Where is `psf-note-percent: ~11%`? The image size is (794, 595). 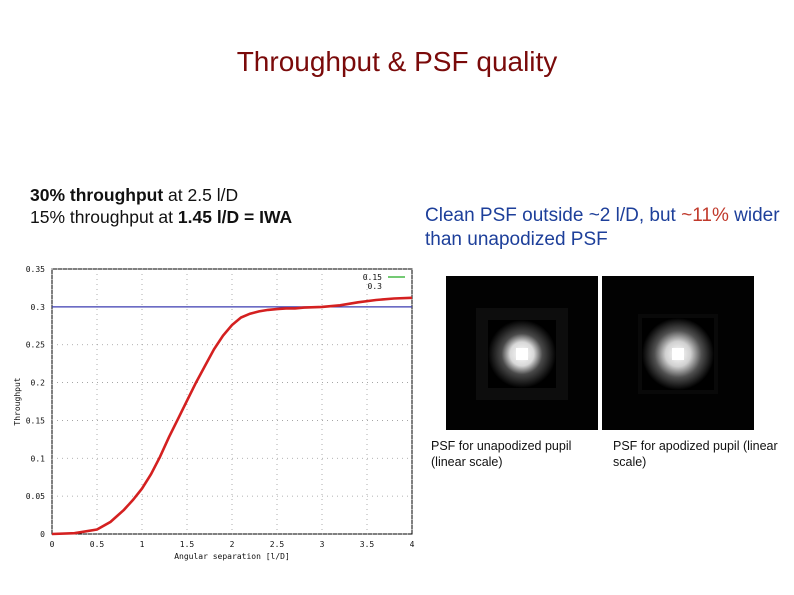 psf-note-percent: ~11% is located at coordinates (705, 215).